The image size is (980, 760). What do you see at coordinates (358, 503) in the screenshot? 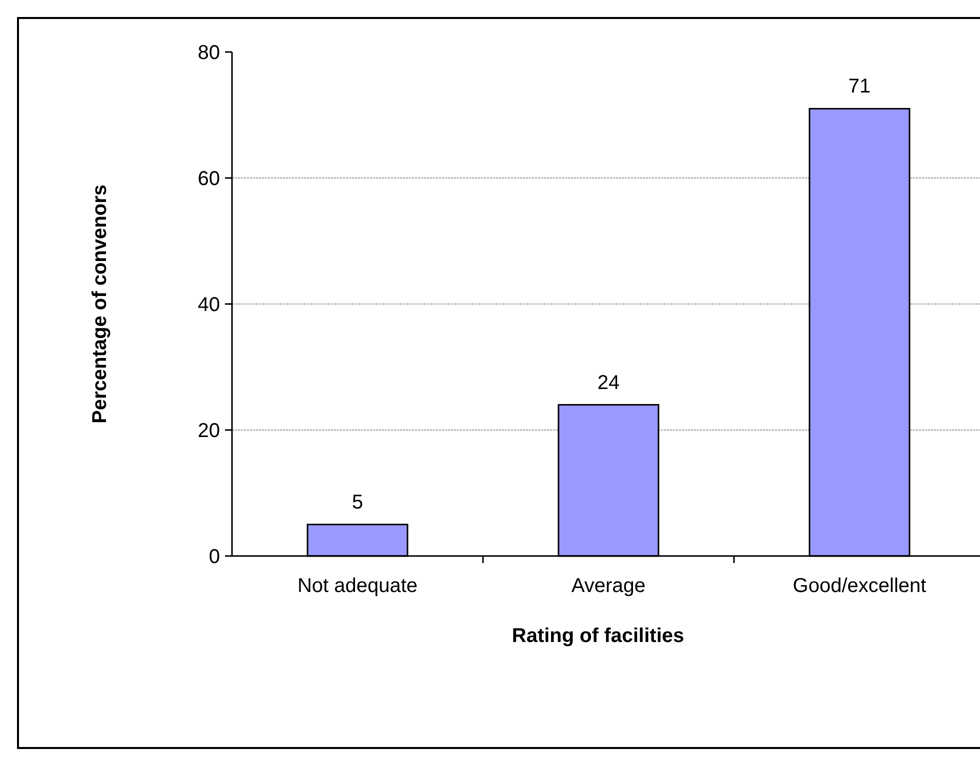
I see `data-label: 5` at bounding box center [358, 503].